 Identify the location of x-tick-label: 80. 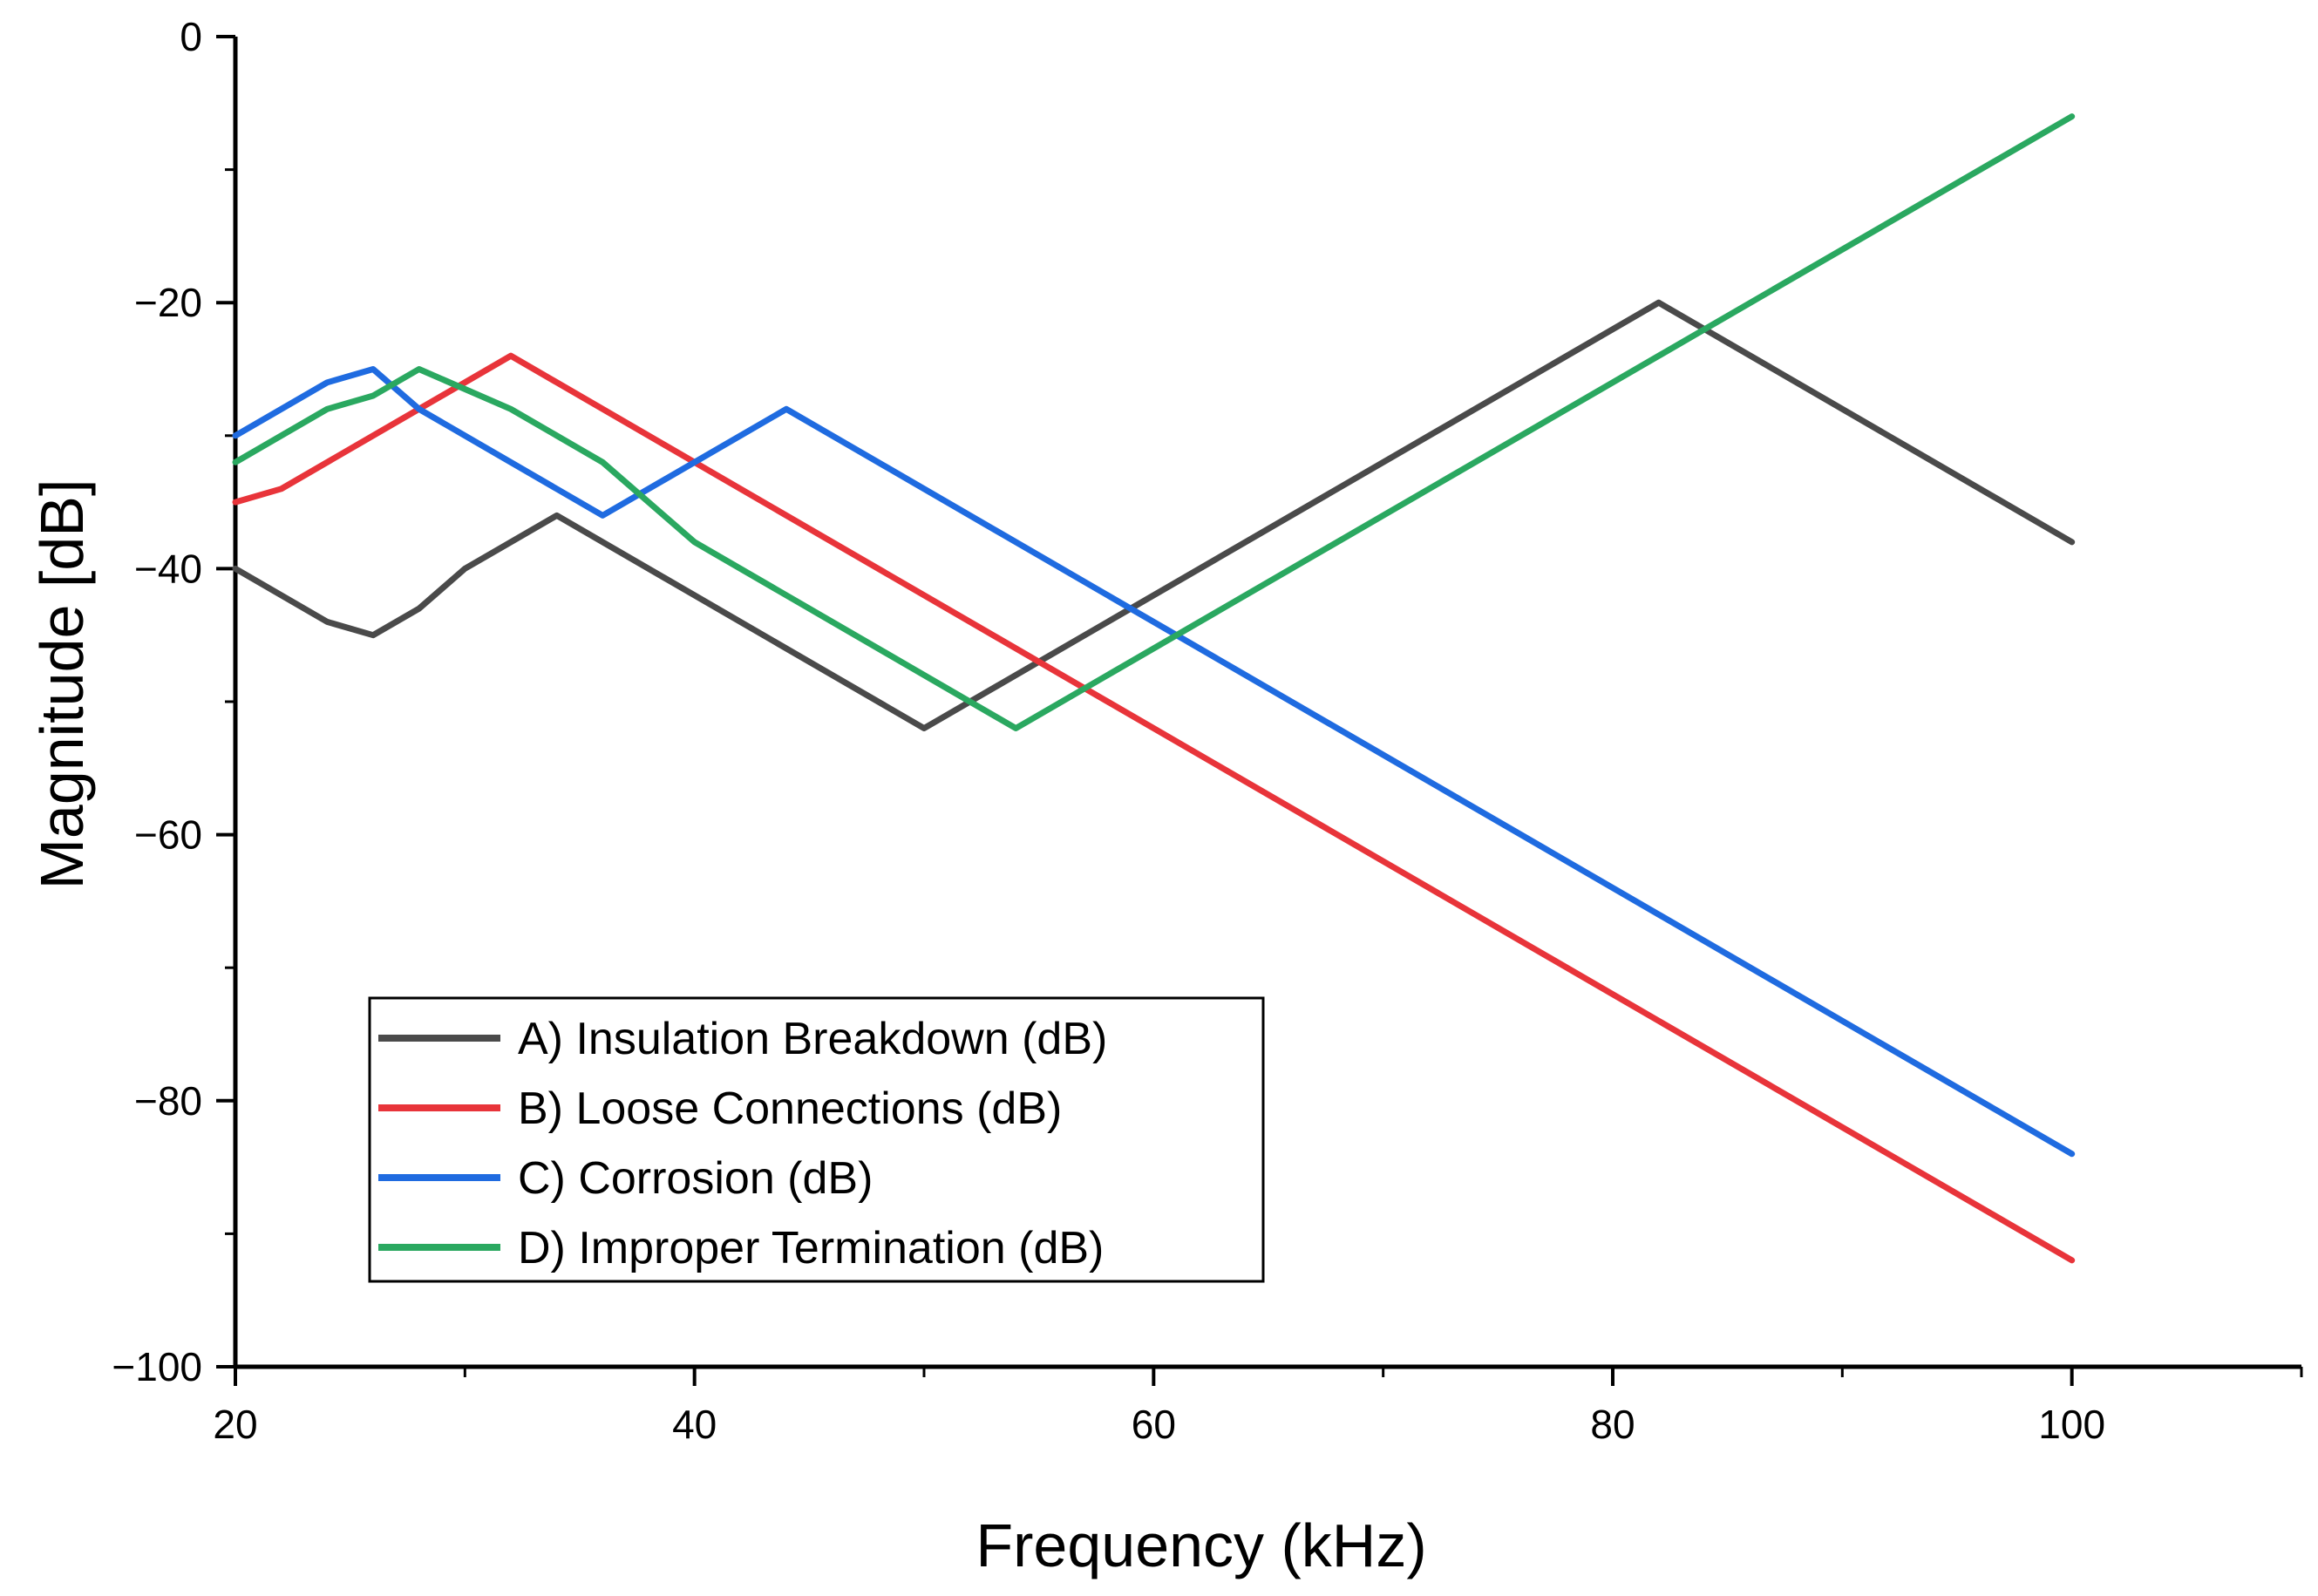
(1612, 1424).